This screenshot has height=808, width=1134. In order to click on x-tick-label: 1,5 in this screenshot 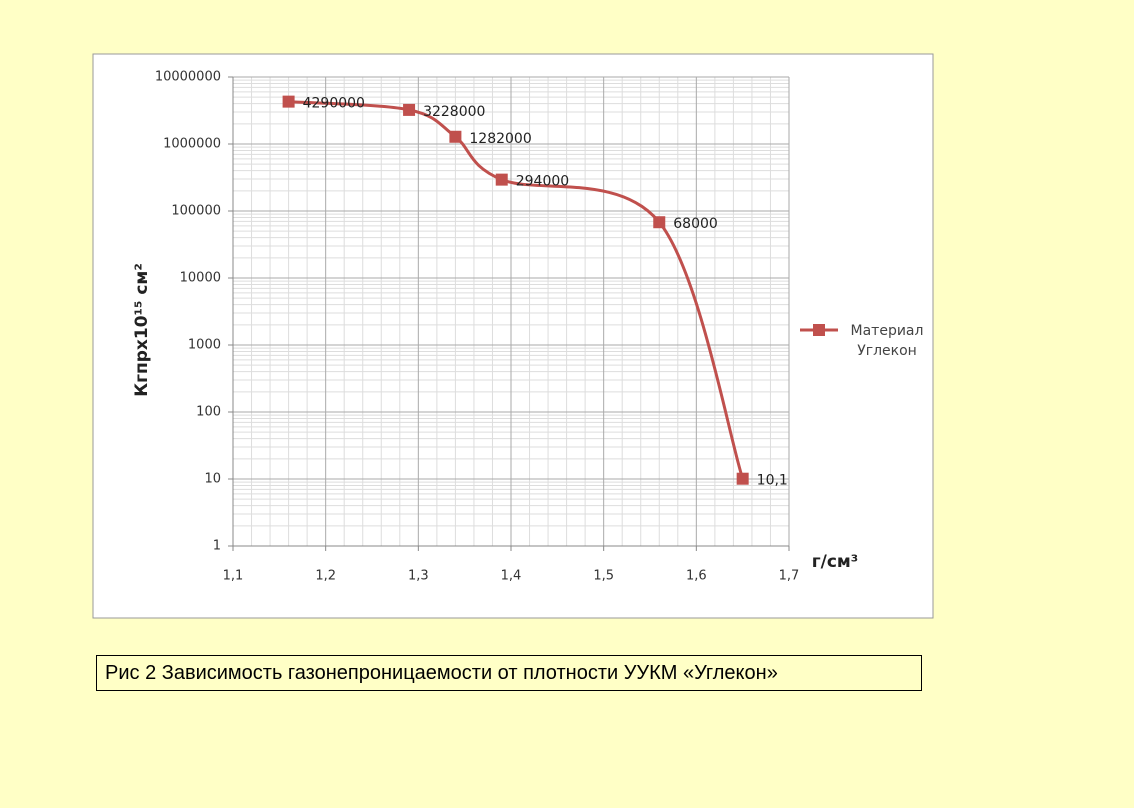, I will do `click(603, 576)`.